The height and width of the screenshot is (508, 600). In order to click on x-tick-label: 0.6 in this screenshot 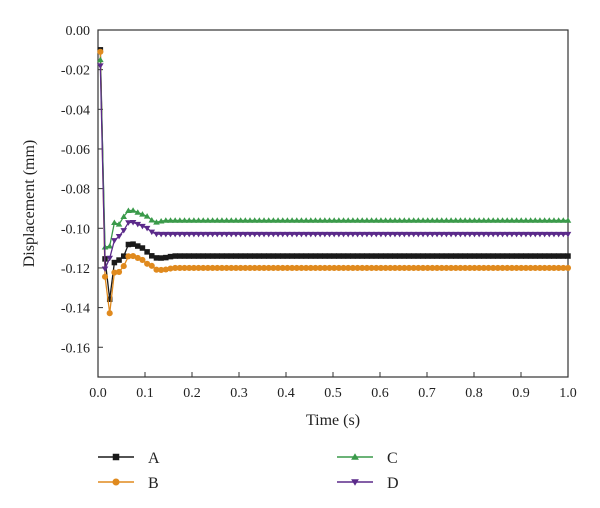, I will do `click(380, 393)`.